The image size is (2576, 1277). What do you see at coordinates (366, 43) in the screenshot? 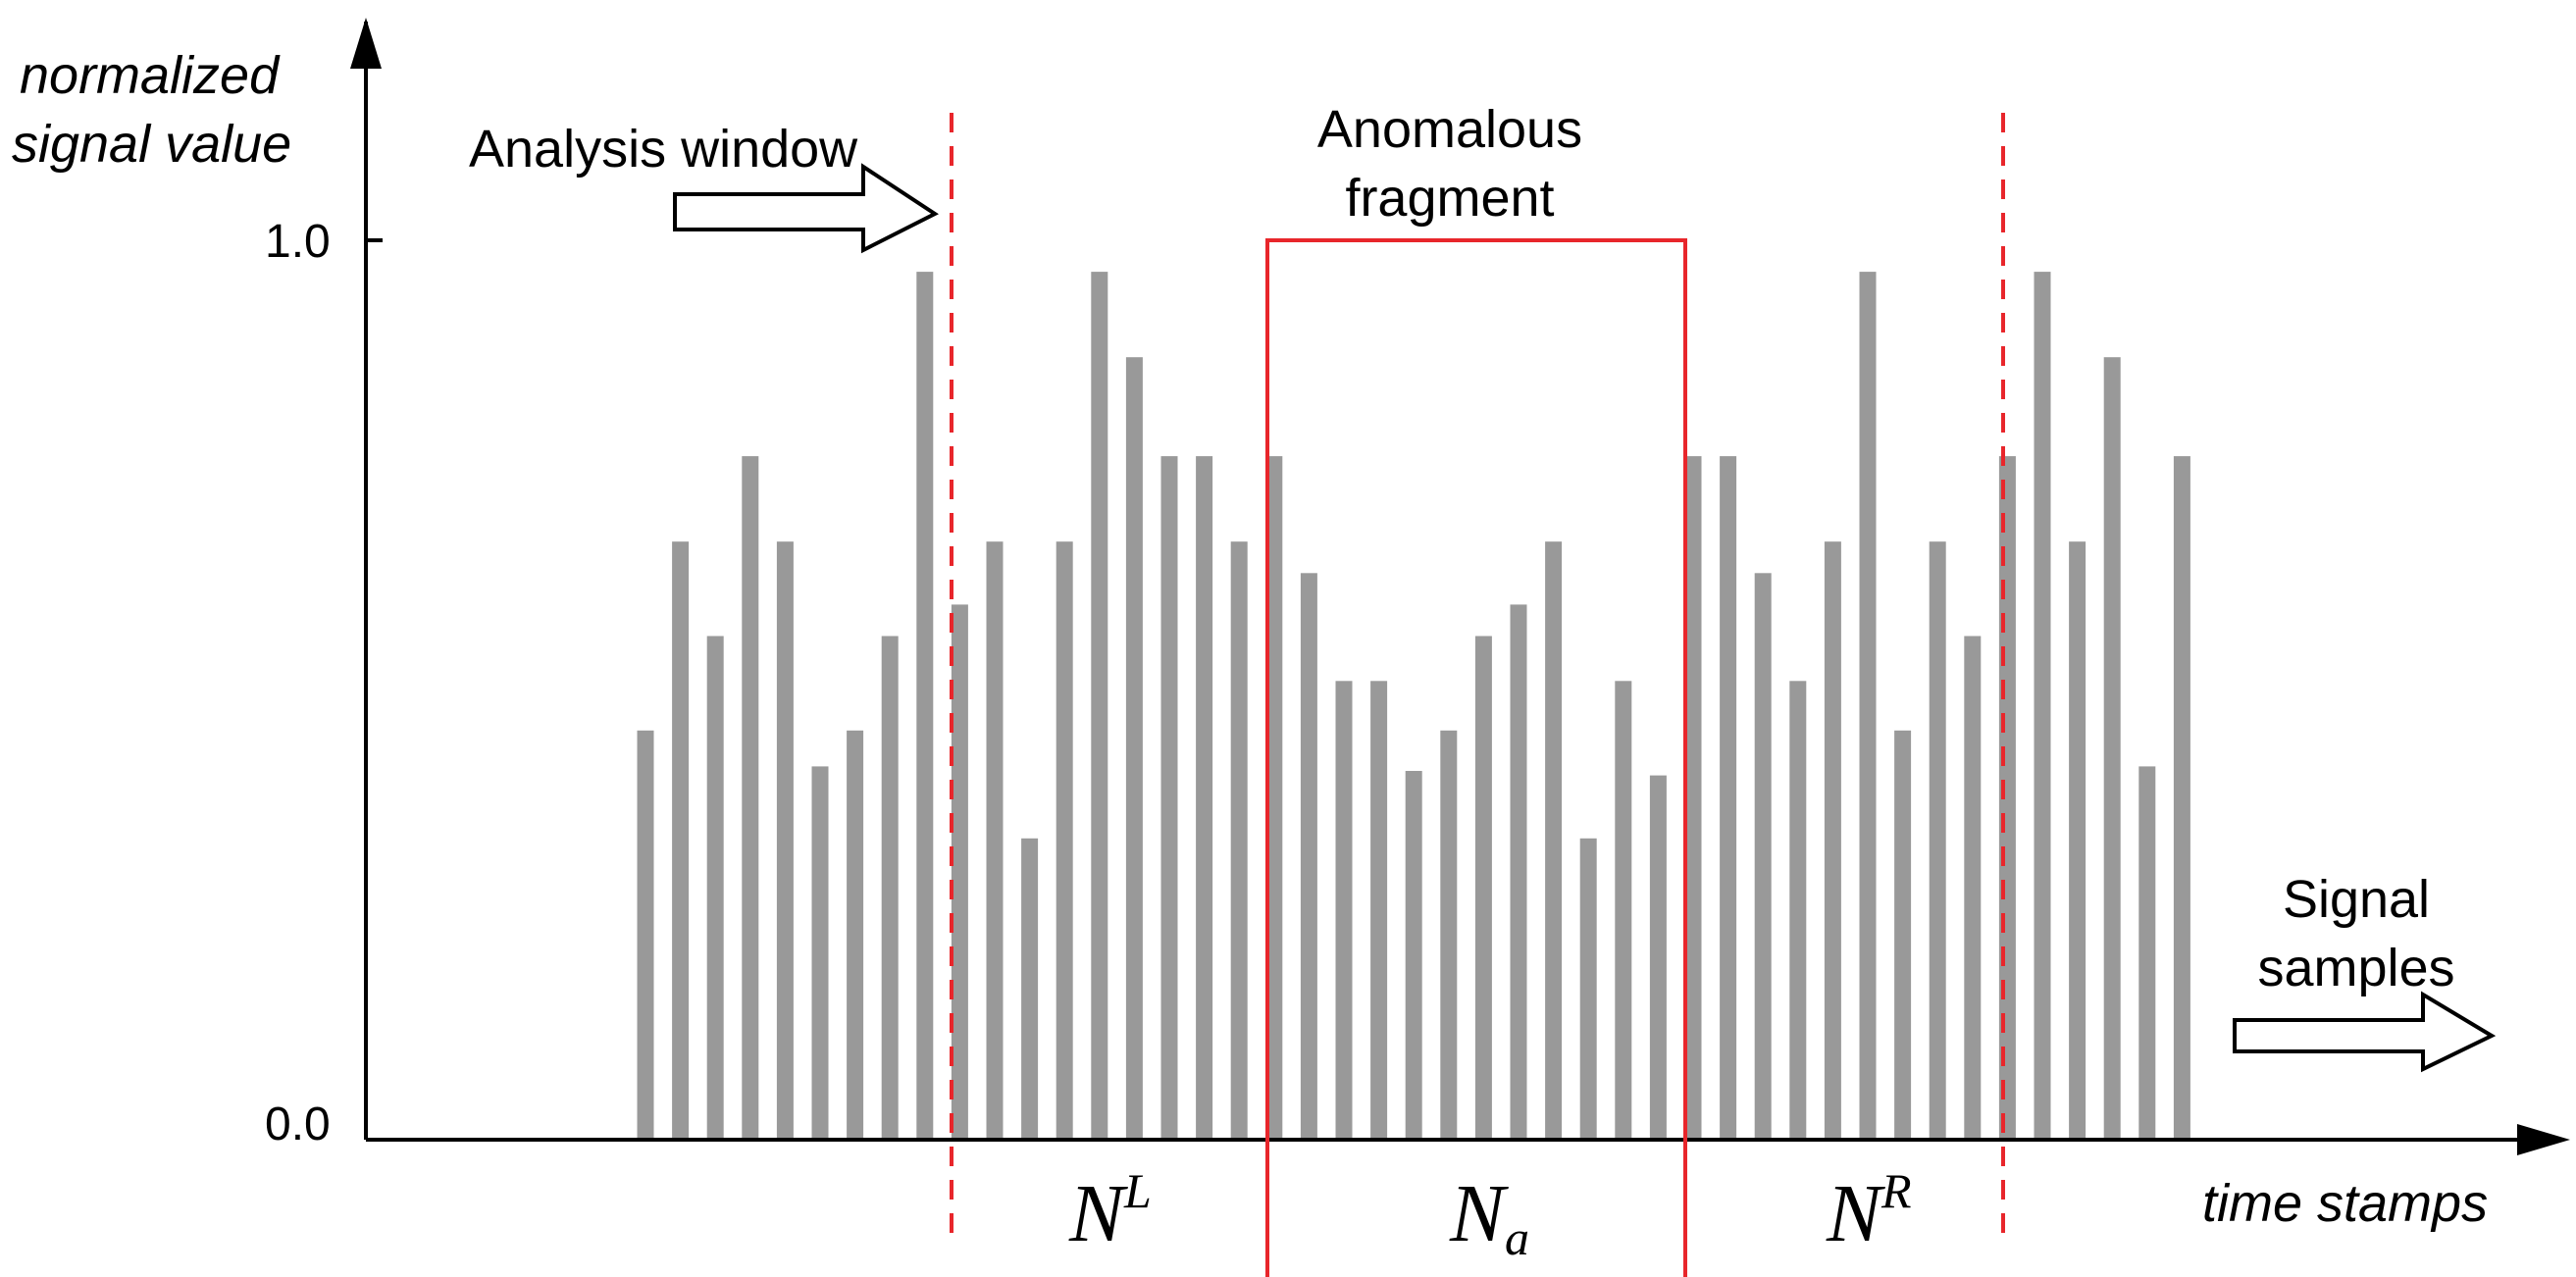
I see `y-axis-arrowhead` at bounding box center [366, 43].